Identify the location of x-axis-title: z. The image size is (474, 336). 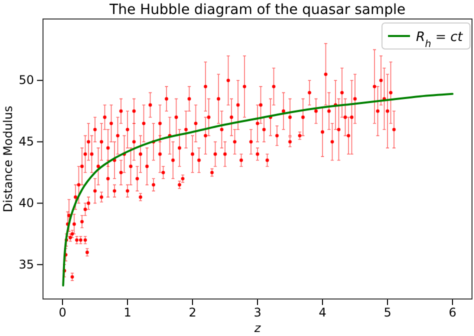
(257, 328).